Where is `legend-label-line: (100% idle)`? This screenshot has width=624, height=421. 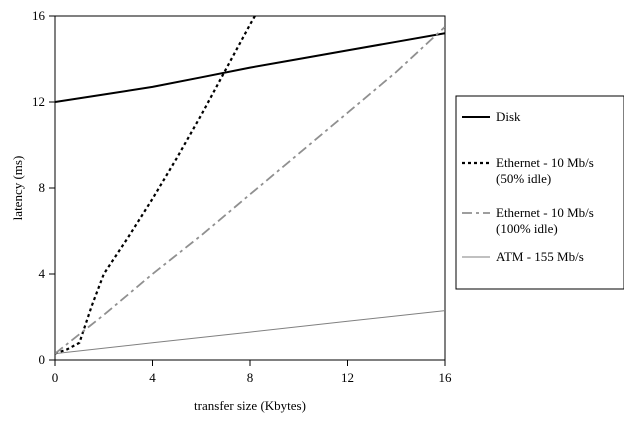 legend-label-line: (100% idle) is located at coordinates (527, 228).